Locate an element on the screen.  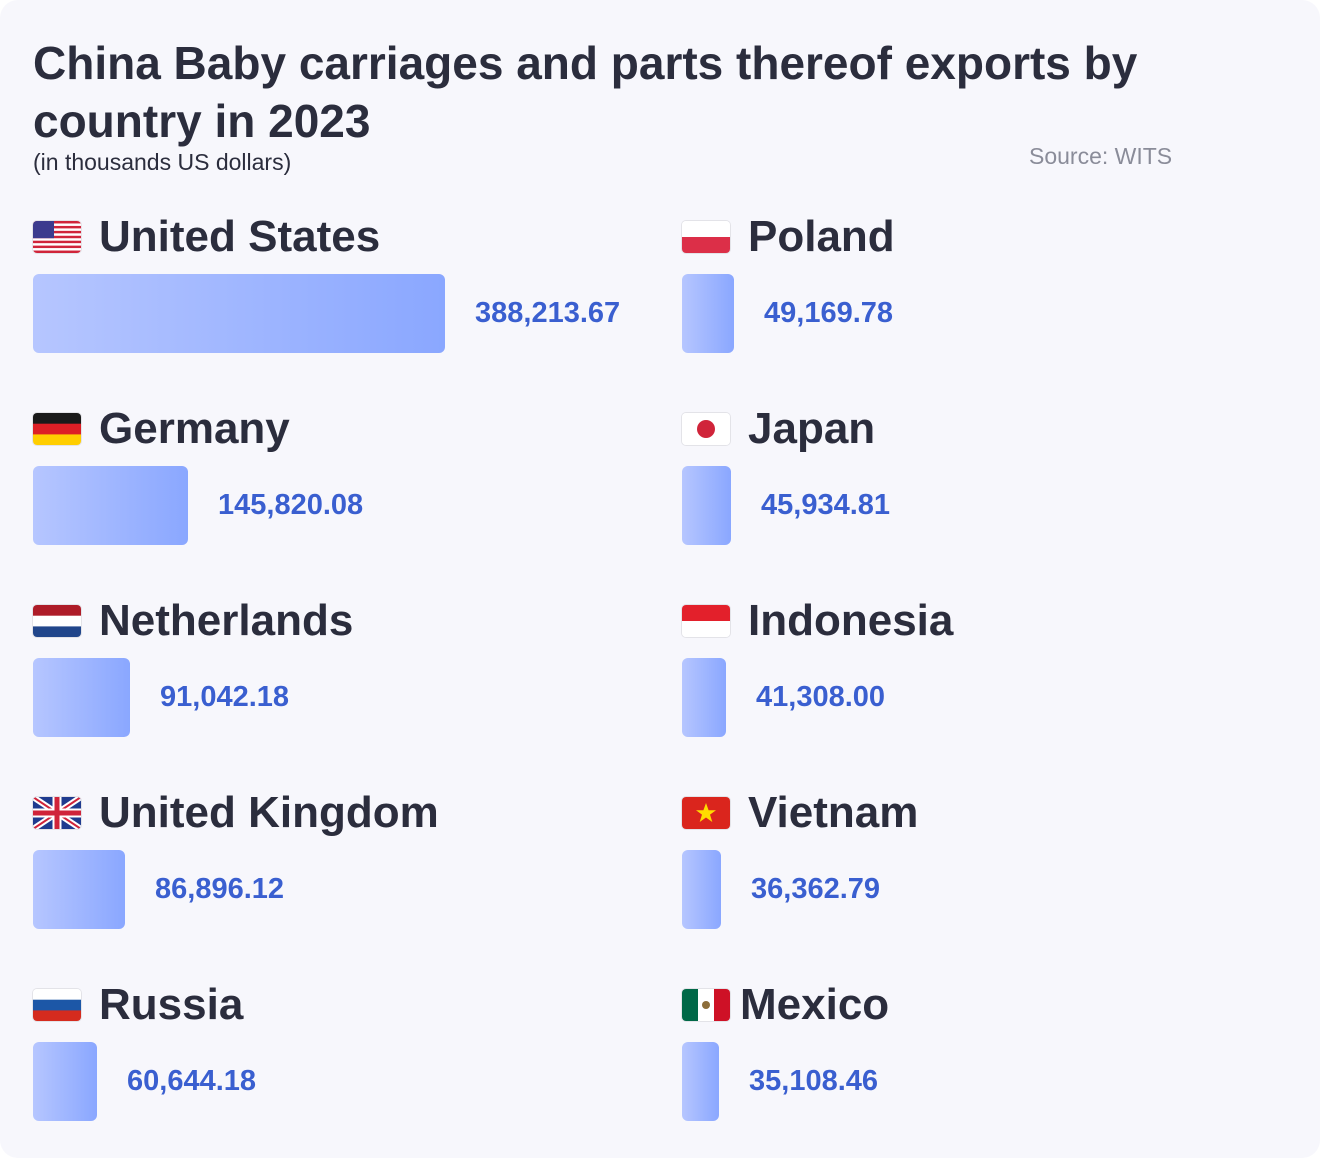
value-label-poland: 49,169.78 is located at coordinates (829, 313).